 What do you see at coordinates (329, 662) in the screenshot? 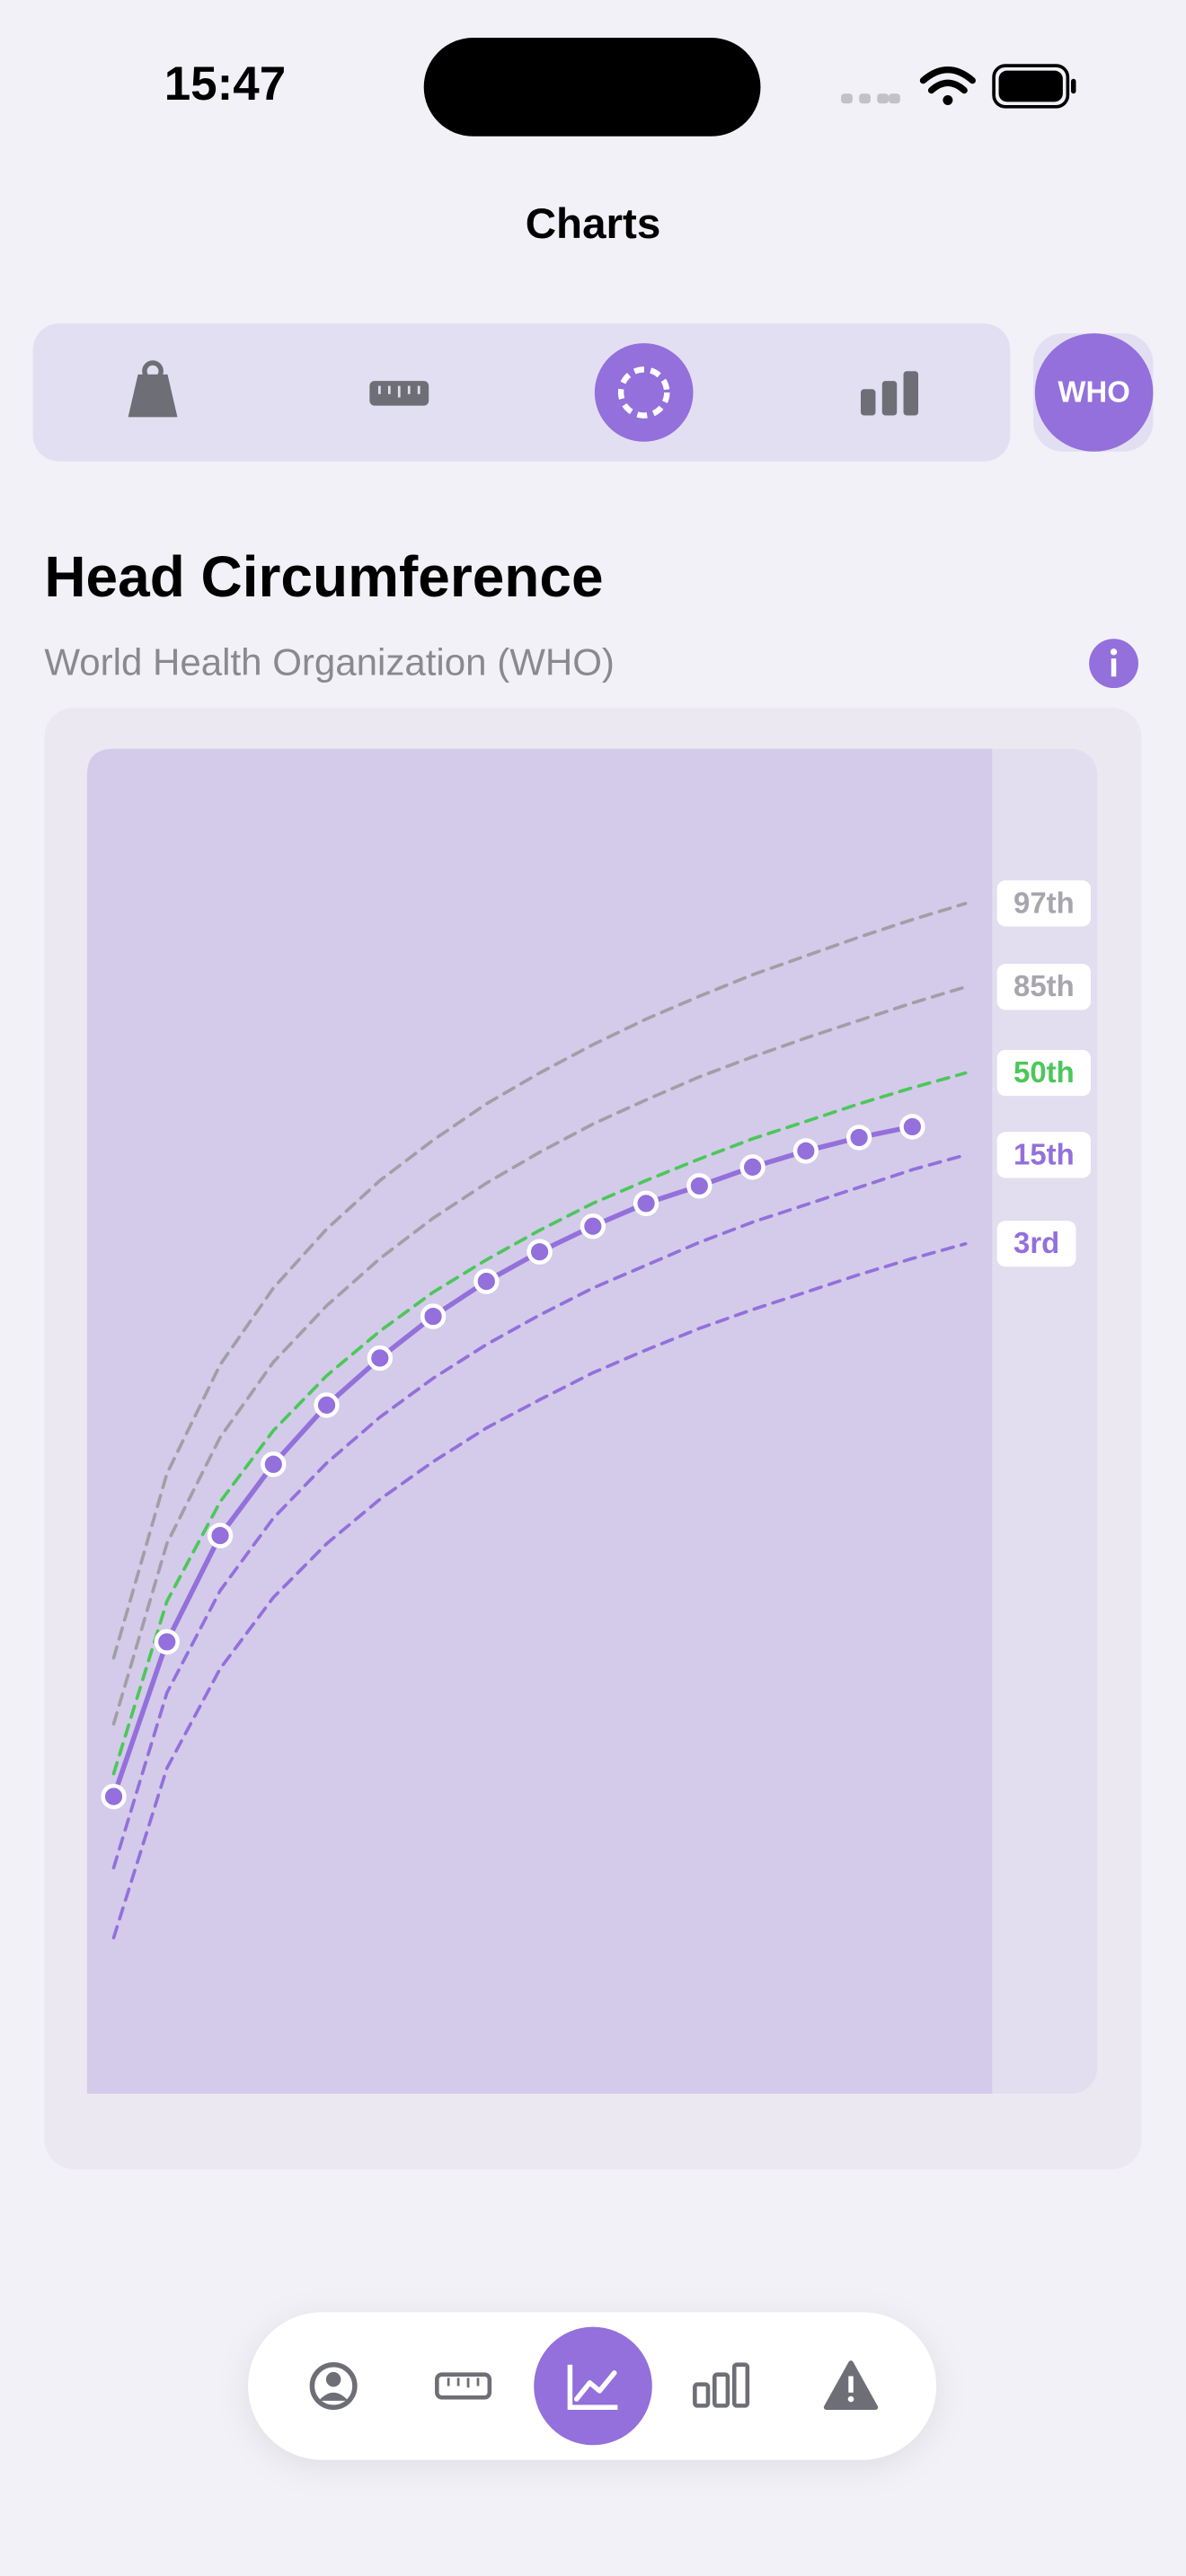
I see `section-subtitle: World Health Organization (WHO)` at bounding box center [329, 662].